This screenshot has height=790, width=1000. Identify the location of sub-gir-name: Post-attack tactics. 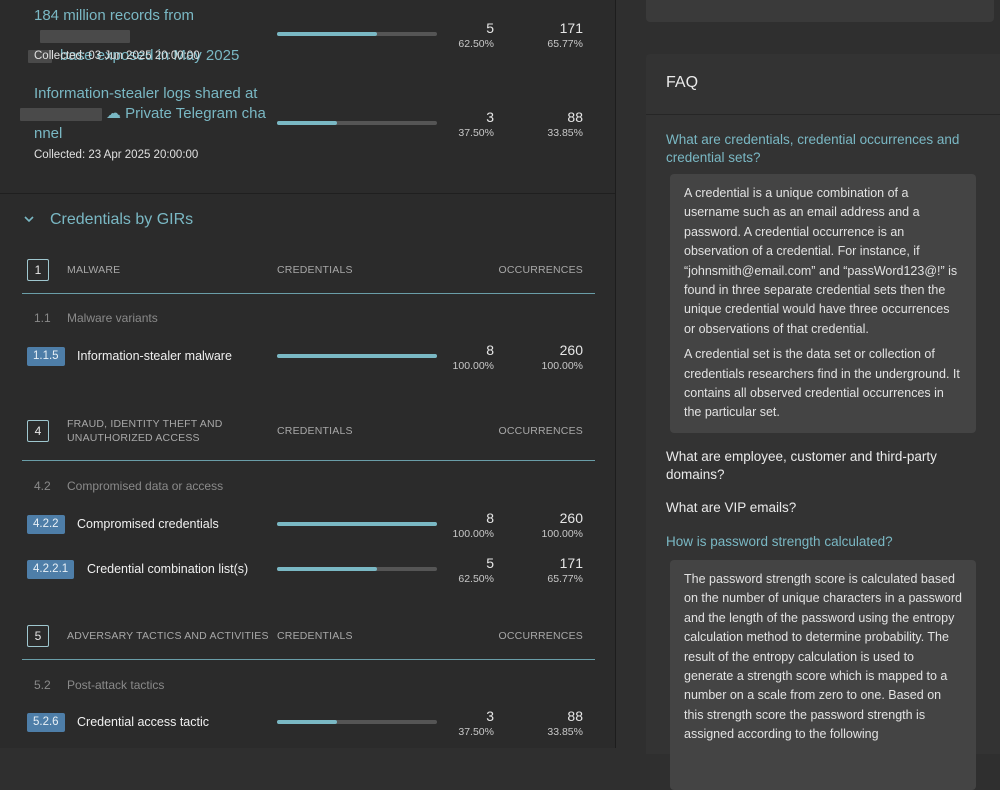
(116, 685).